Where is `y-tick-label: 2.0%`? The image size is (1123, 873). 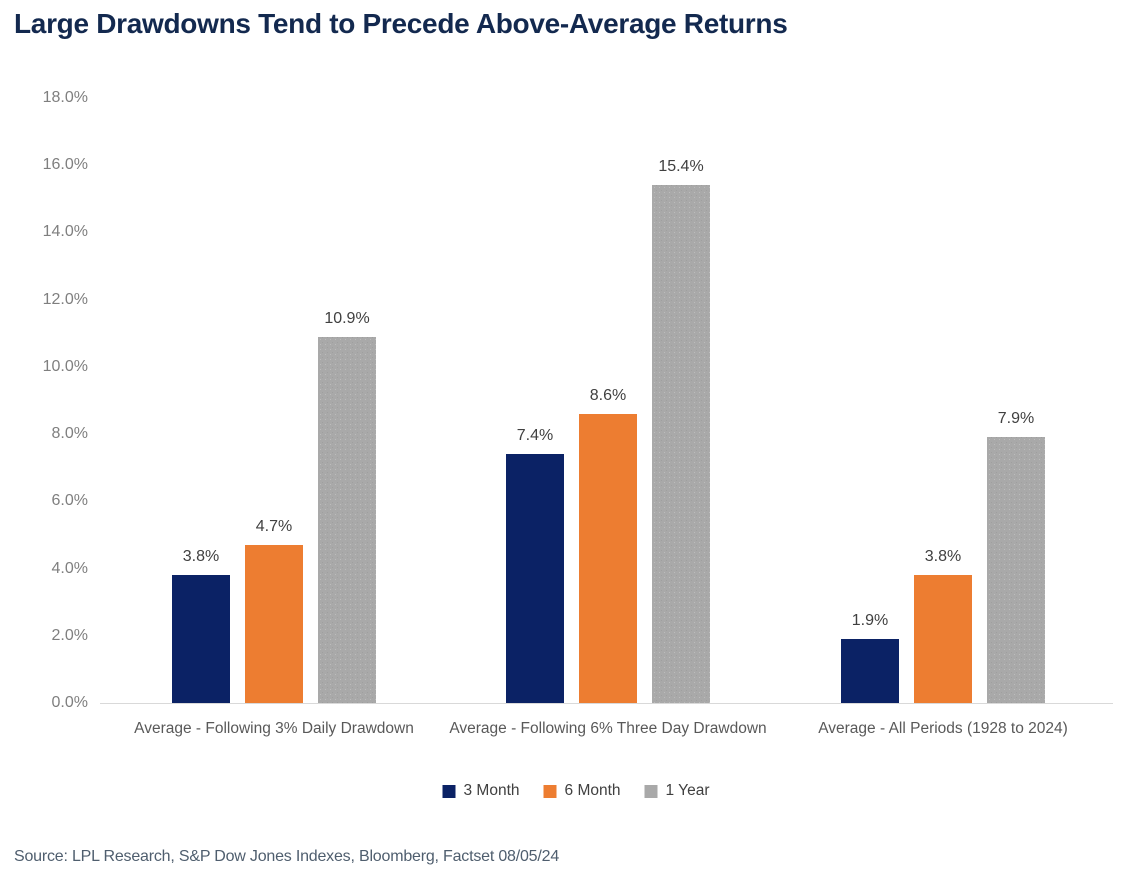
y-tick-label: 2.0% is located at coordinates (69, 635).